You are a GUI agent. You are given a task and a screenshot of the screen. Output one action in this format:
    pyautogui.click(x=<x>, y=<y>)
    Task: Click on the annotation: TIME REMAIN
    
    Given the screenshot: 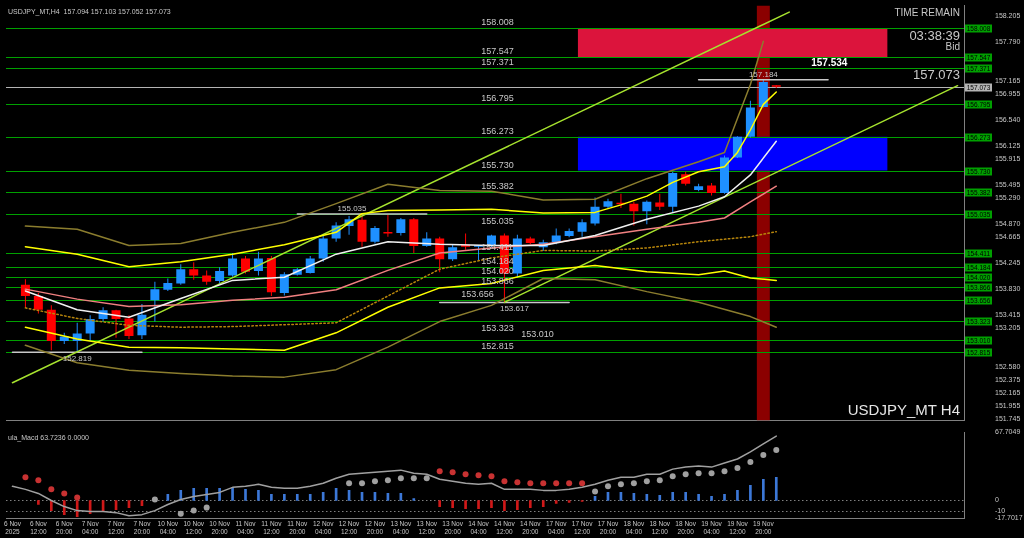 What is the action you would take?
    pyautogui.click(x=927, y=12)
    